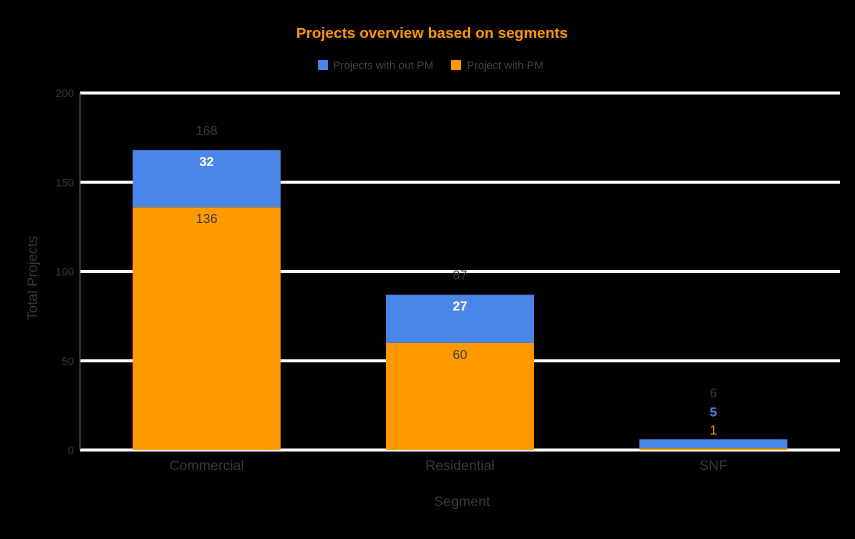  What do you see at coordinates (207, 130) in the screenshot?
I see `total-label: 168` at bounding box center [207, 130].